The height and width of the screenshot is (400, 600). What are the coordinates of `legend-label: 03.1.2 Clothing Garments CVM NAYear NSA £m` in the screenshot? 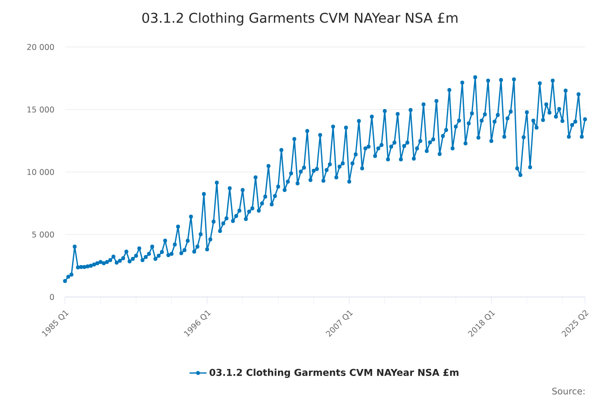 It's located at (334, 373).